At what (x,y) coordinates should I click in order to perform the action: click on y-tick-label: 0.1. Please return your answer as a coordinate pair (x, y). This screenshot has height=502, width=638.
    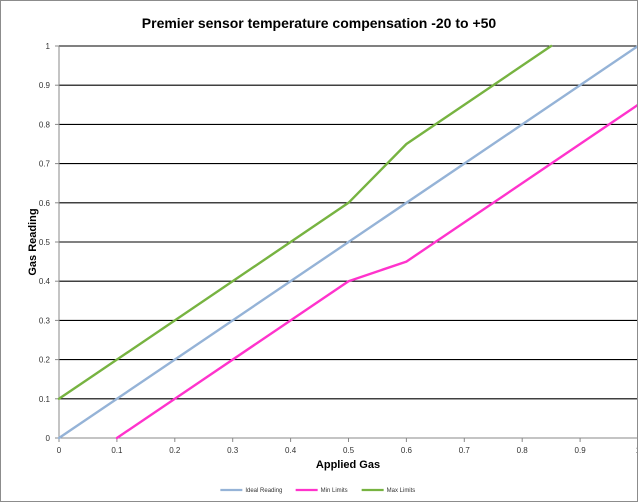
    Looking at the image, I should click on (45, 399).